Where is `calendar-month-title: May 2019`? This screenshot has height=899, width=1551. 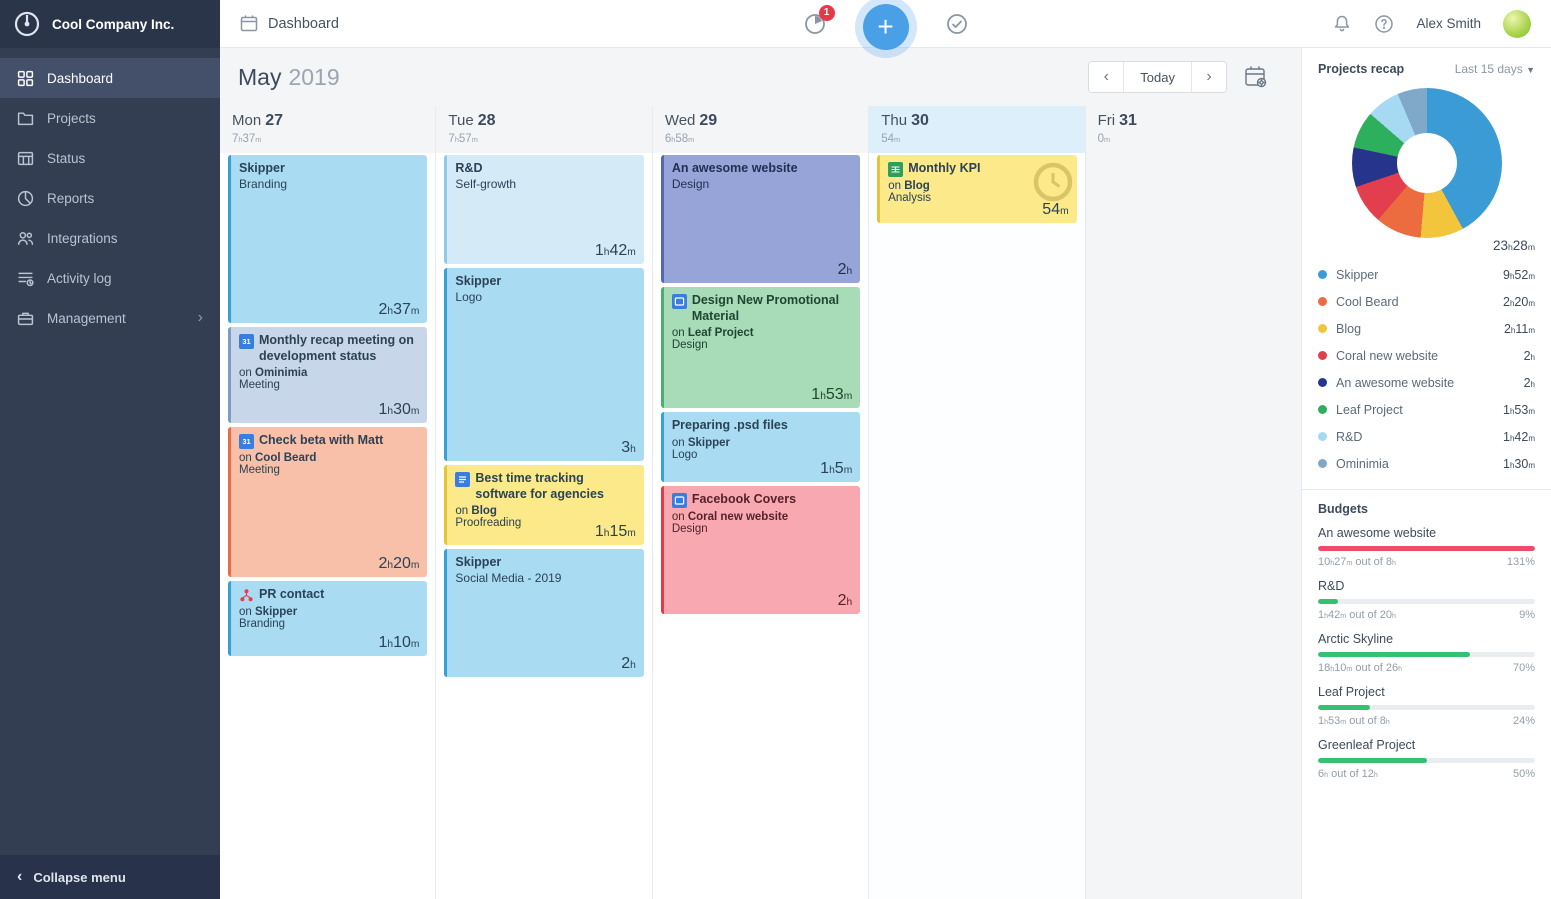 calendar-month-title: May 2019 is located at coordinates (289, 77).